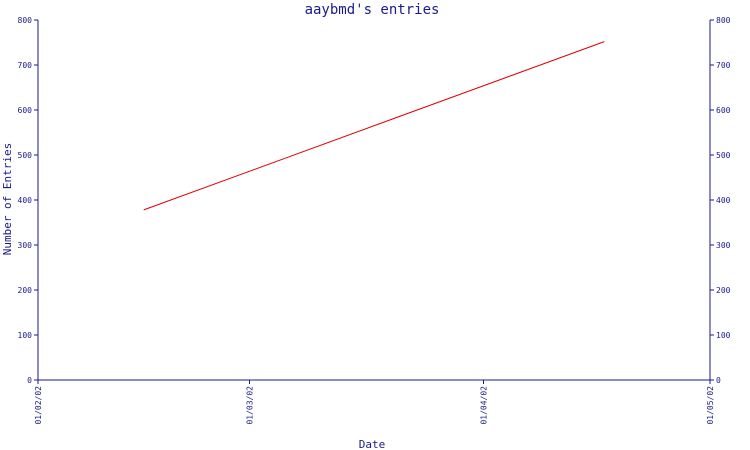 This screenshot has width=750, height=450. What do you see at coordinates (25, 245) in the screenshot?
I see `y-tick-label-left: 300` at bounding box center [25, 245].